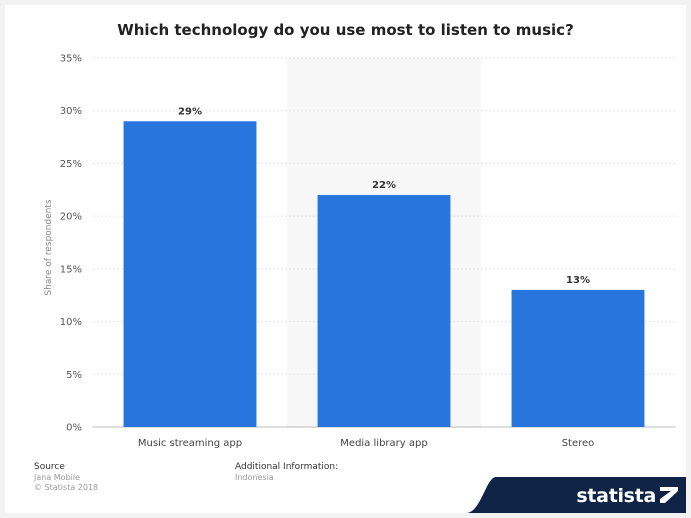 This screenshot has width=691, height=518. I want to click on source-block: Source Jana Mobile © Statista 2018, so click(66, 477).